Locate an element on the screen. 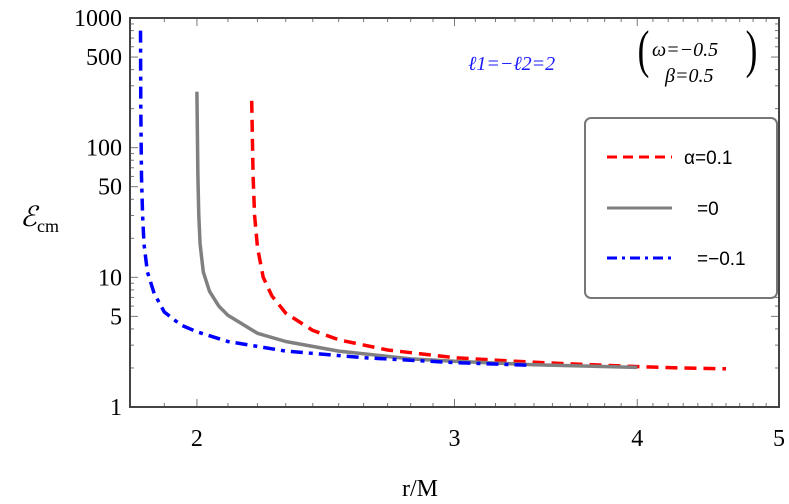  y-tick-label: 1000 is located at coordinates (98, 19).